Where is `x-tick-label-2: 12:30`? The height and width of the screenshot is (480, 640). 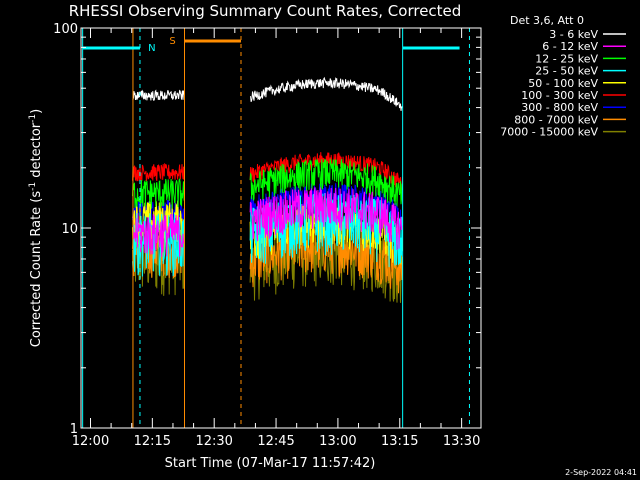
x-tick-label-2: 12:30 is located at coordinates (213, 441).